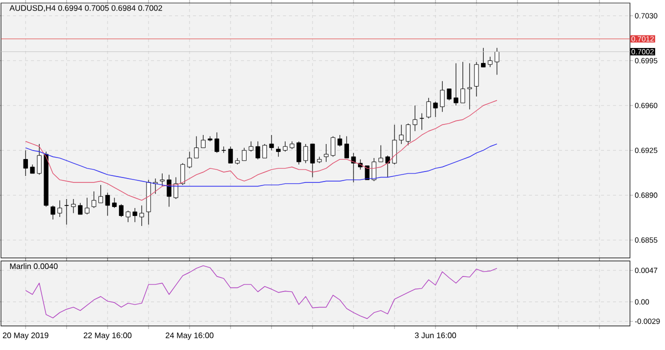 This screenshot has height=350, width=665. What do you see at coordinates (25, 336) in the screenshot?
I see `x-tick-label: 20 May 2019` at bounding box center [25, 336].